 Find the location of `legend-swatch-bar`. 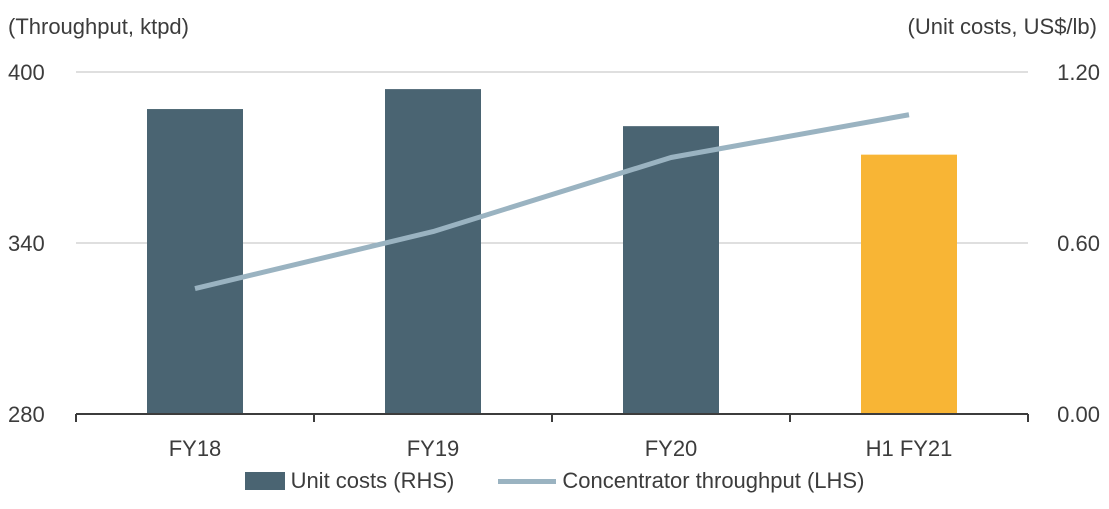

legend-swatch-bar is located at coordinates (264, 481).